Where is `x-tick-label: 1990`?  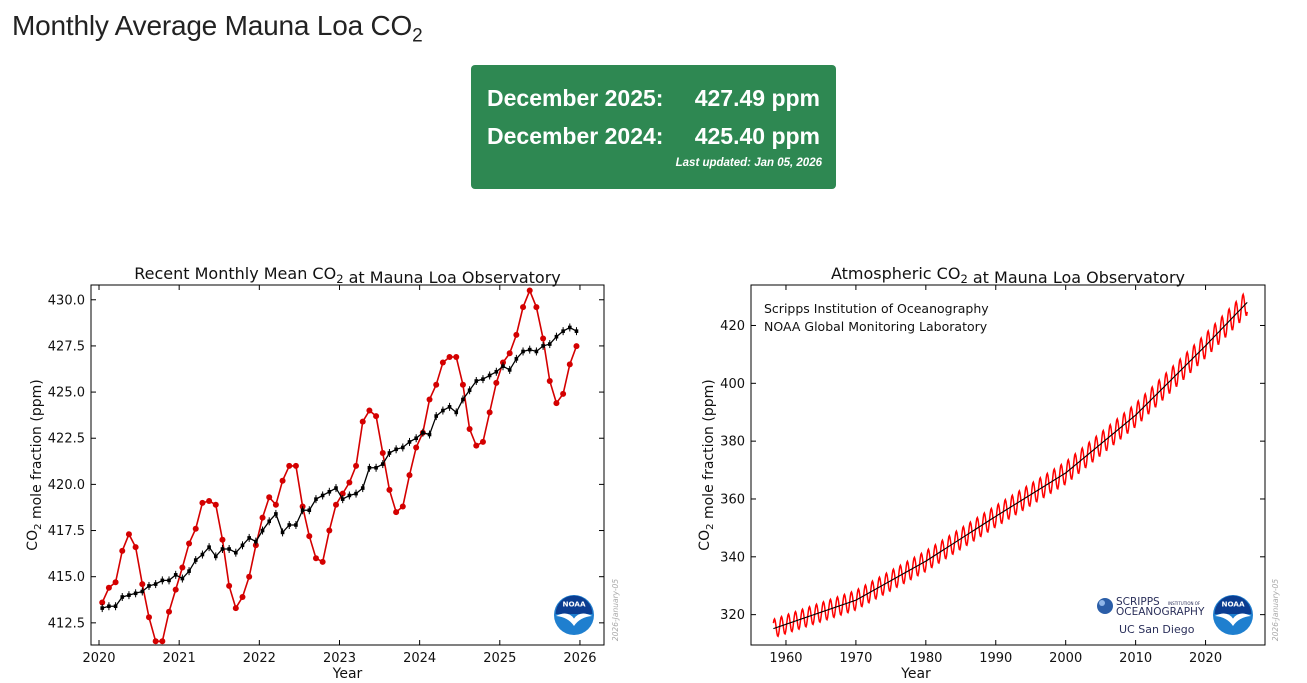 x-tick-label: 1990 is located at coordinates (995, 658).